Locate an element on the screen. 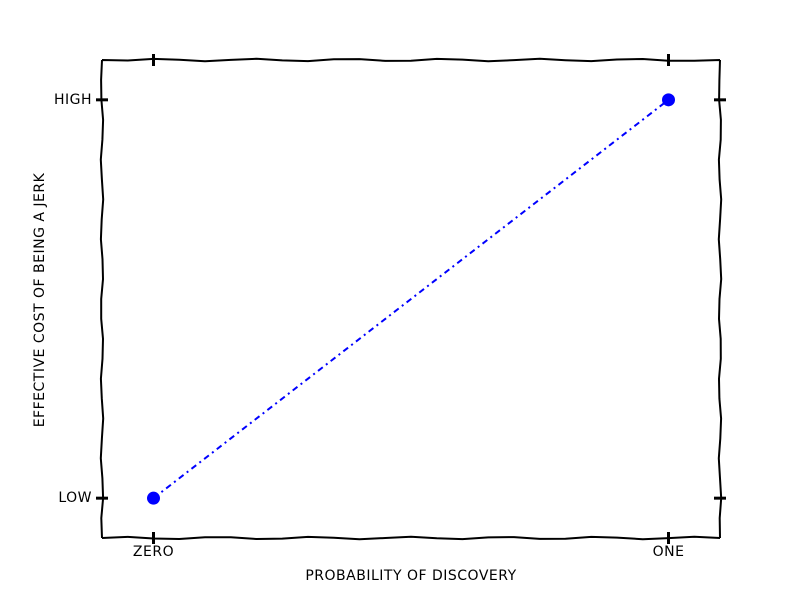 This screenshot has width=800, height=600. y-tick-label: HIGH is located at coordinates (73, 100).